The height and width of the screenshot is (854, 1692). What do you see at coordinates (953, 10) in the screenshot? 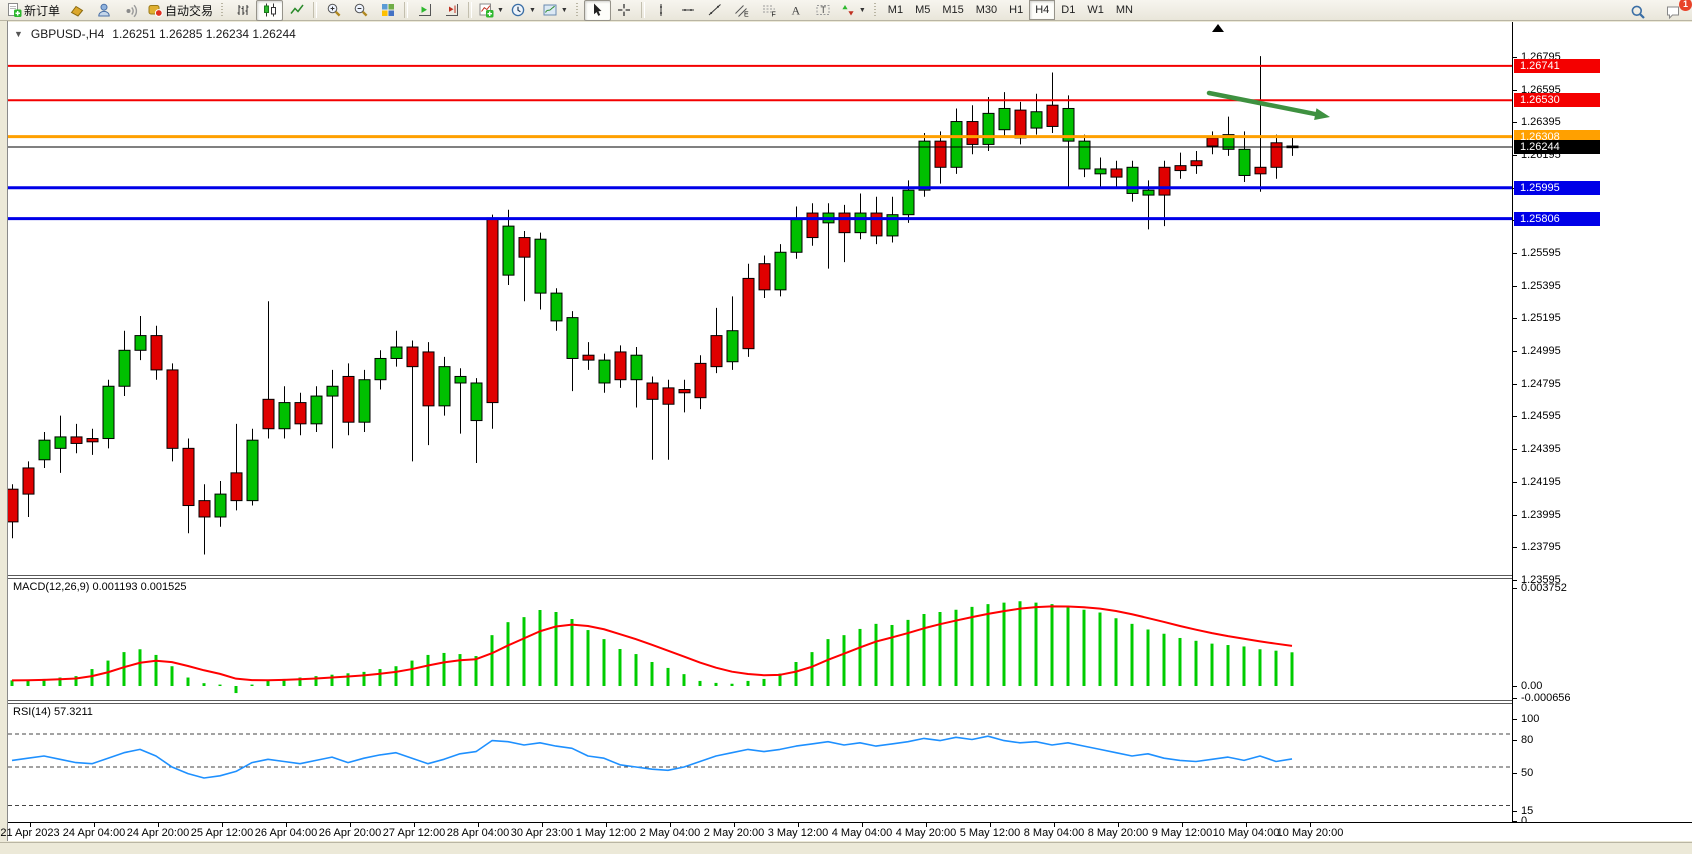
I see `timeframe-m15-button: M15` at bounding box center [953, 10].